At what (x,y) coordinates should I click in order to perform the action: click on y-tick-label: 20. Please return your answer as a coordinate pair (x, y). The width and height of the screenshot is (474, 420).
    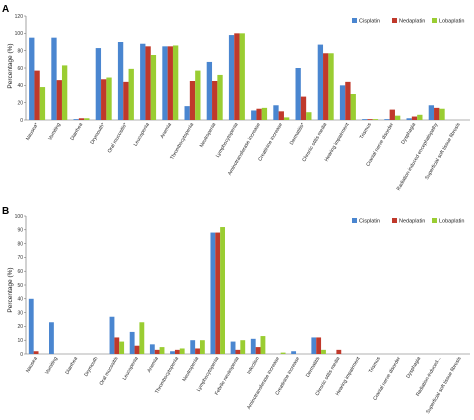
    Looking at the image, I should click on (20, 103).